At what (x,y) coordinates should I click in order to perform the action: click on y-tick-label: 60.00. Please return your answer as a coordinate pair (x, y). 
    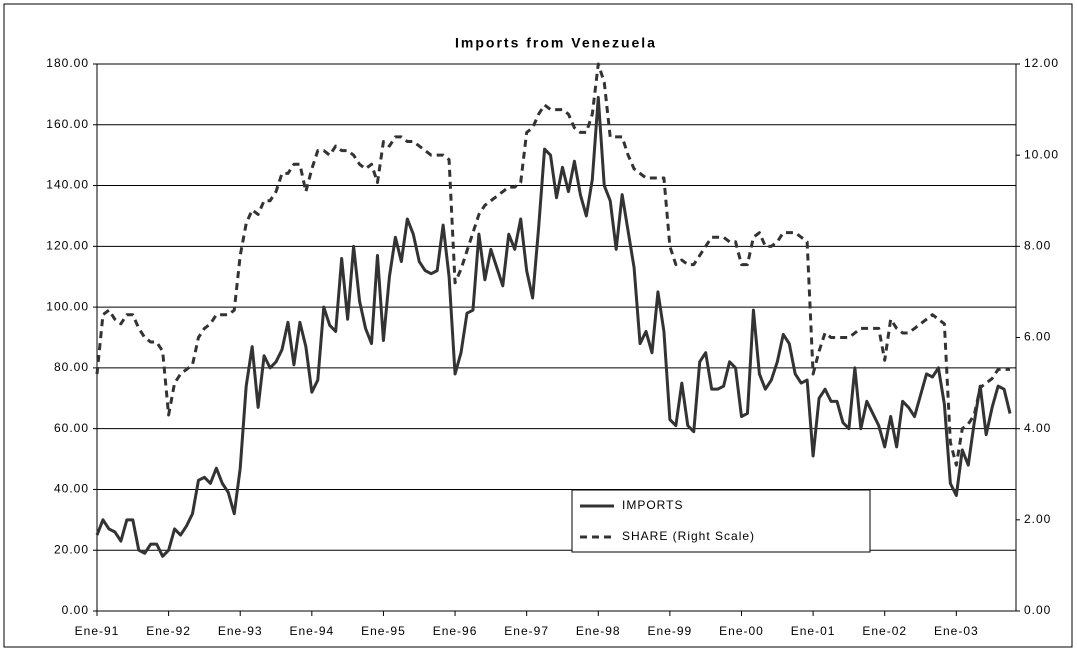
    Looking at the image, I should click on (71, 428).